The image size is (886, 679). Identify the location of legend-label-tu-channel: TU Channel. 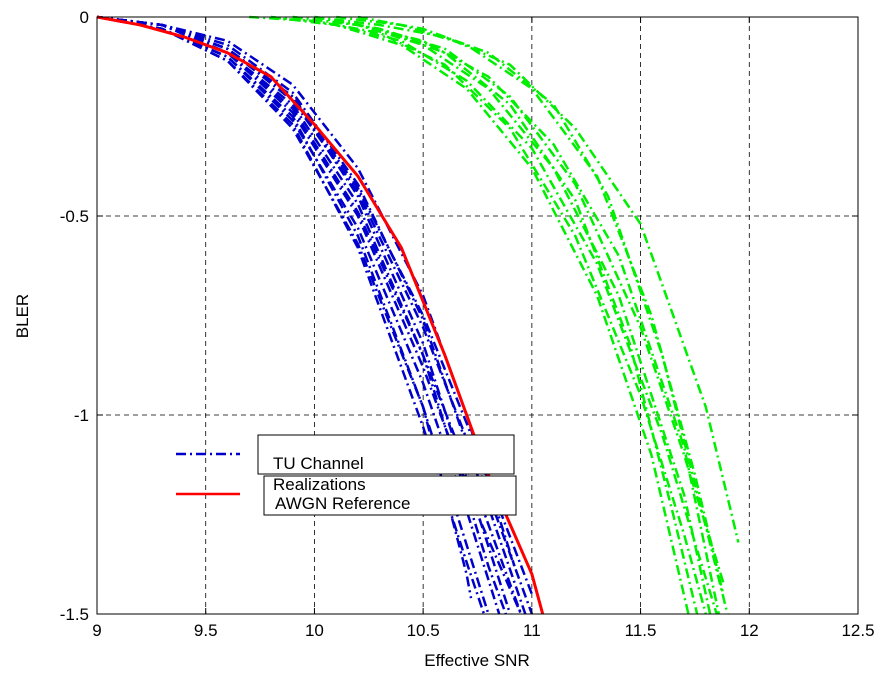
(318, 463).